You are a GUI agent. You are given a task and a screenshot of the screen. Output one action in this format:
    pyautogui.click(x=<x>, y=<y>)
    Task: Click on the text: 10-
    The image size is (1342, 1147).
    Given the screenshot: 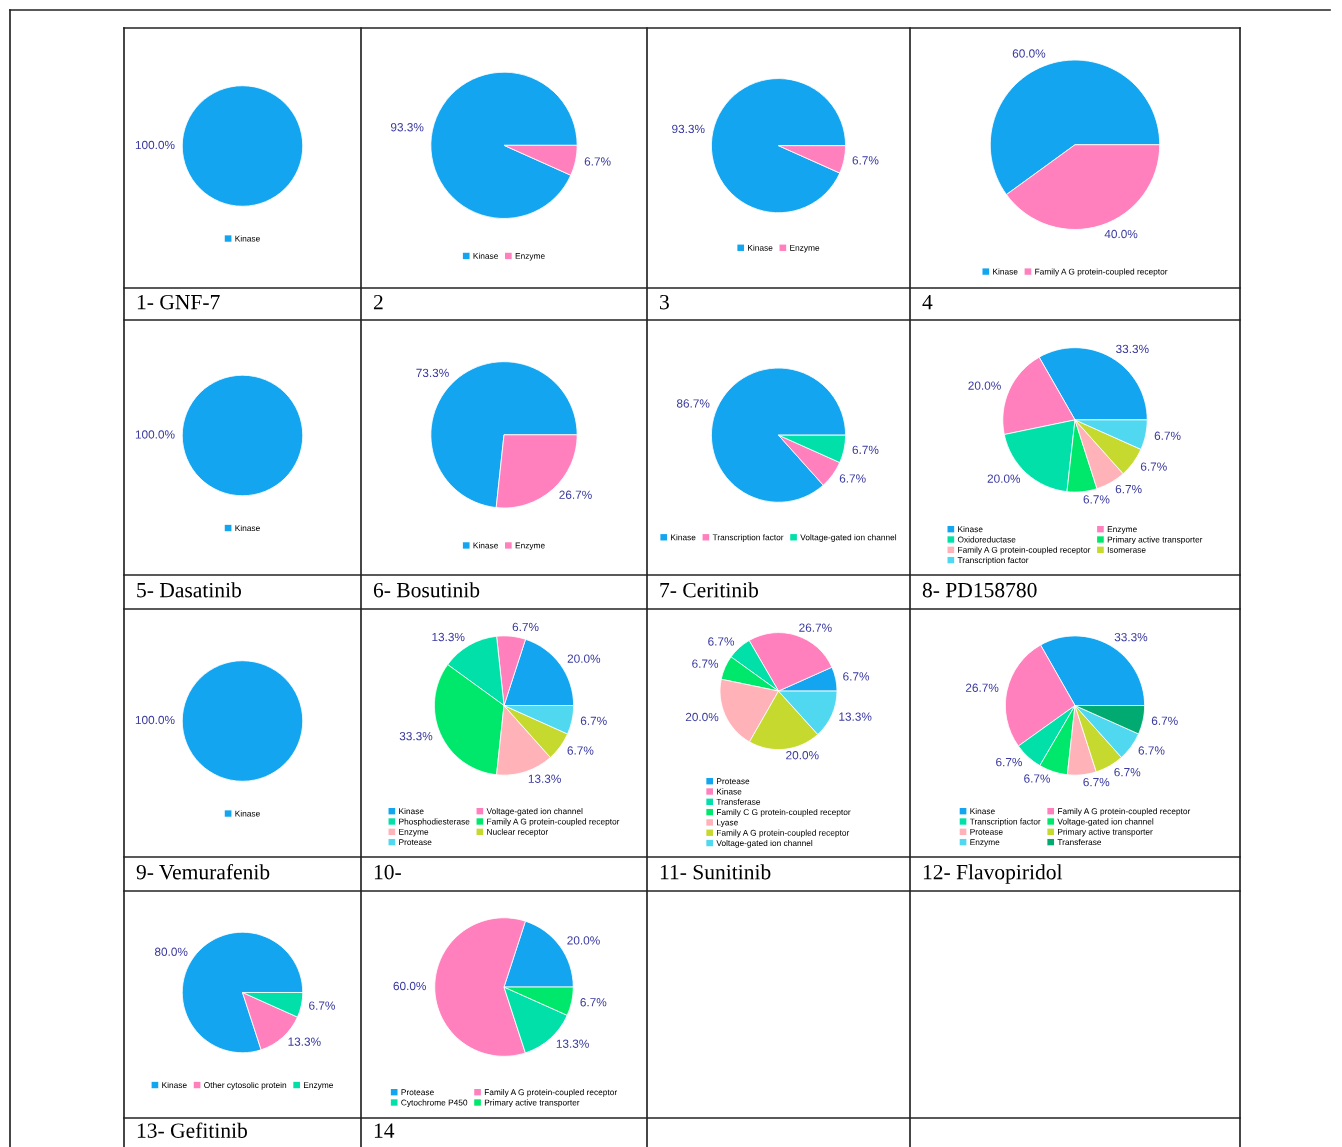 What is the action you would take?
    pyautogui.click(x=387, y=872)
    